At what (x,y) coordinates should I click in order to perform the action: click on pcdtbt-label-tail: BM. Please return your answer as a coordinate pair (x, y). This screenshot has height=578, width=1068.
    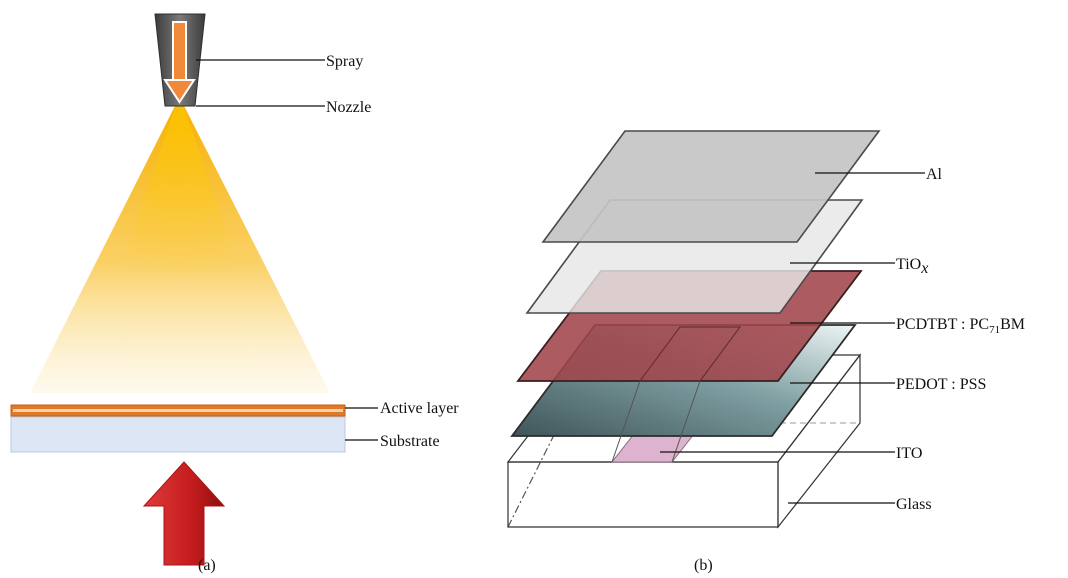
    Looking at the image, I should click on (1012, 324).